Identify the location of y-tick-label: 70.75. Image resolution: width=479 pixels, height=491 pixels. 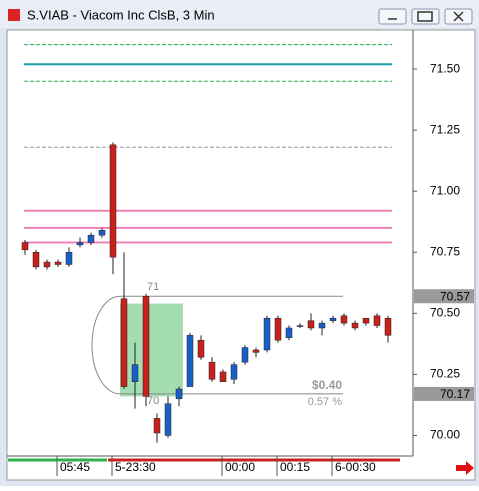
(445, 251).